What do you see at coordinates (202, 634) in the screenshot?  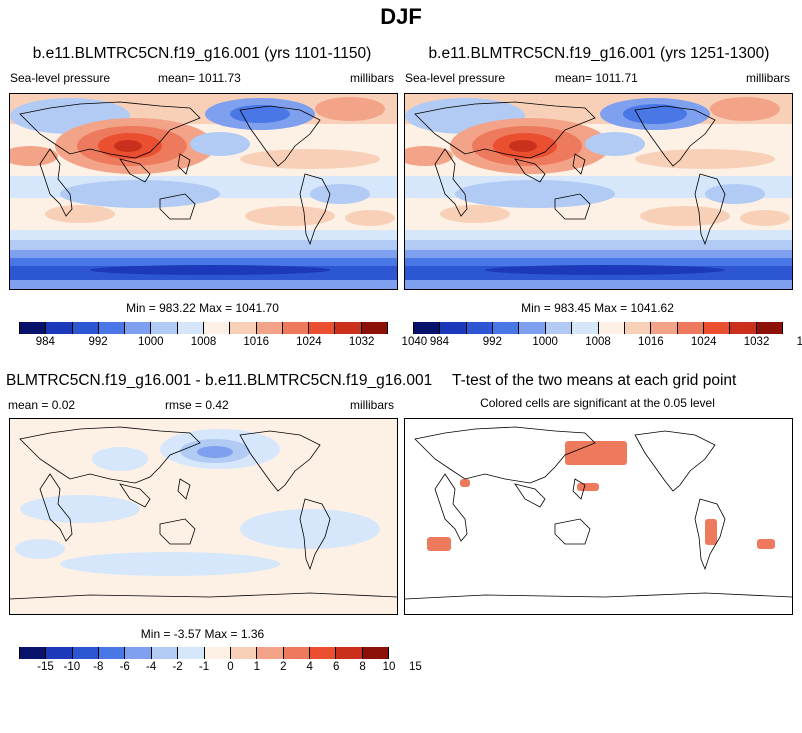 I see `panel3-minmax: Min = -3.57 Max = 1.36` at bounding box center [202, 634].